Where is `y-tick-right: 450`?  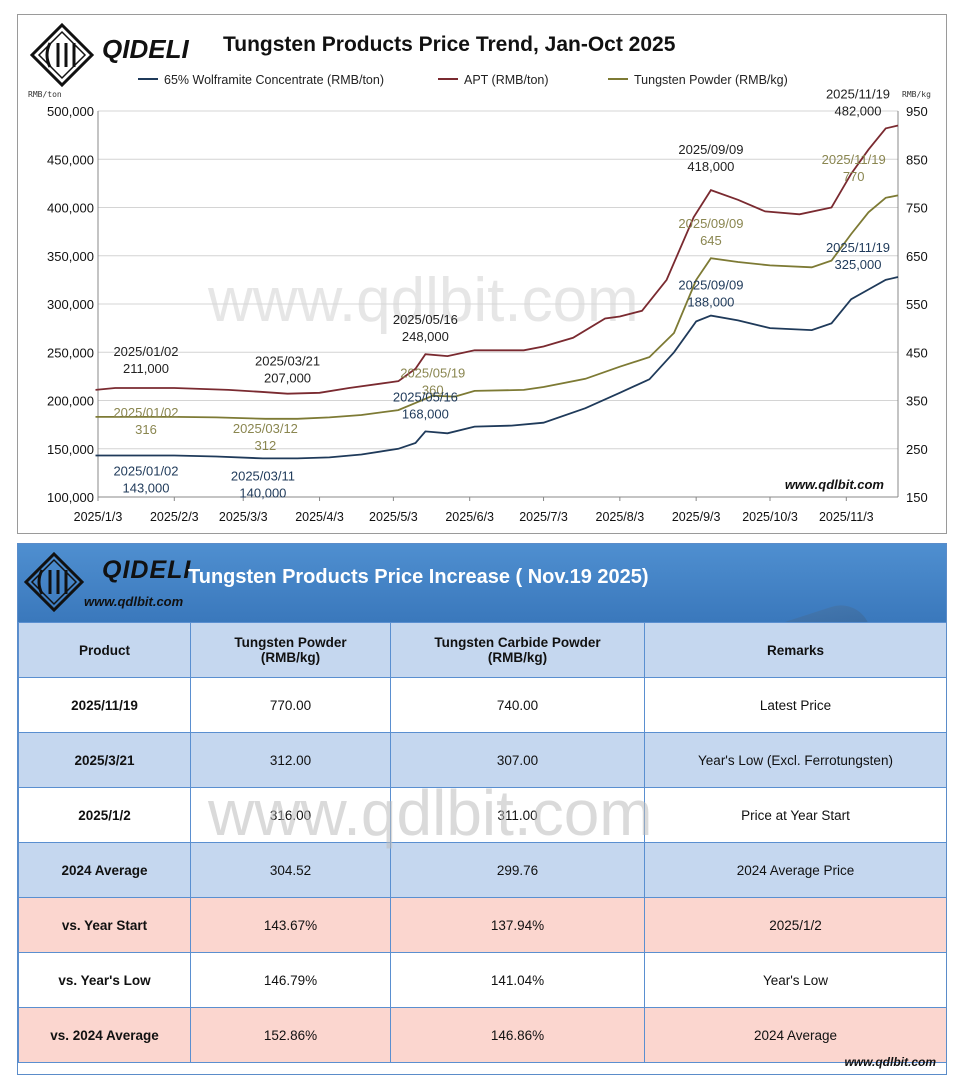 y-tick-right: 450 is located at coordinates (917, 352).